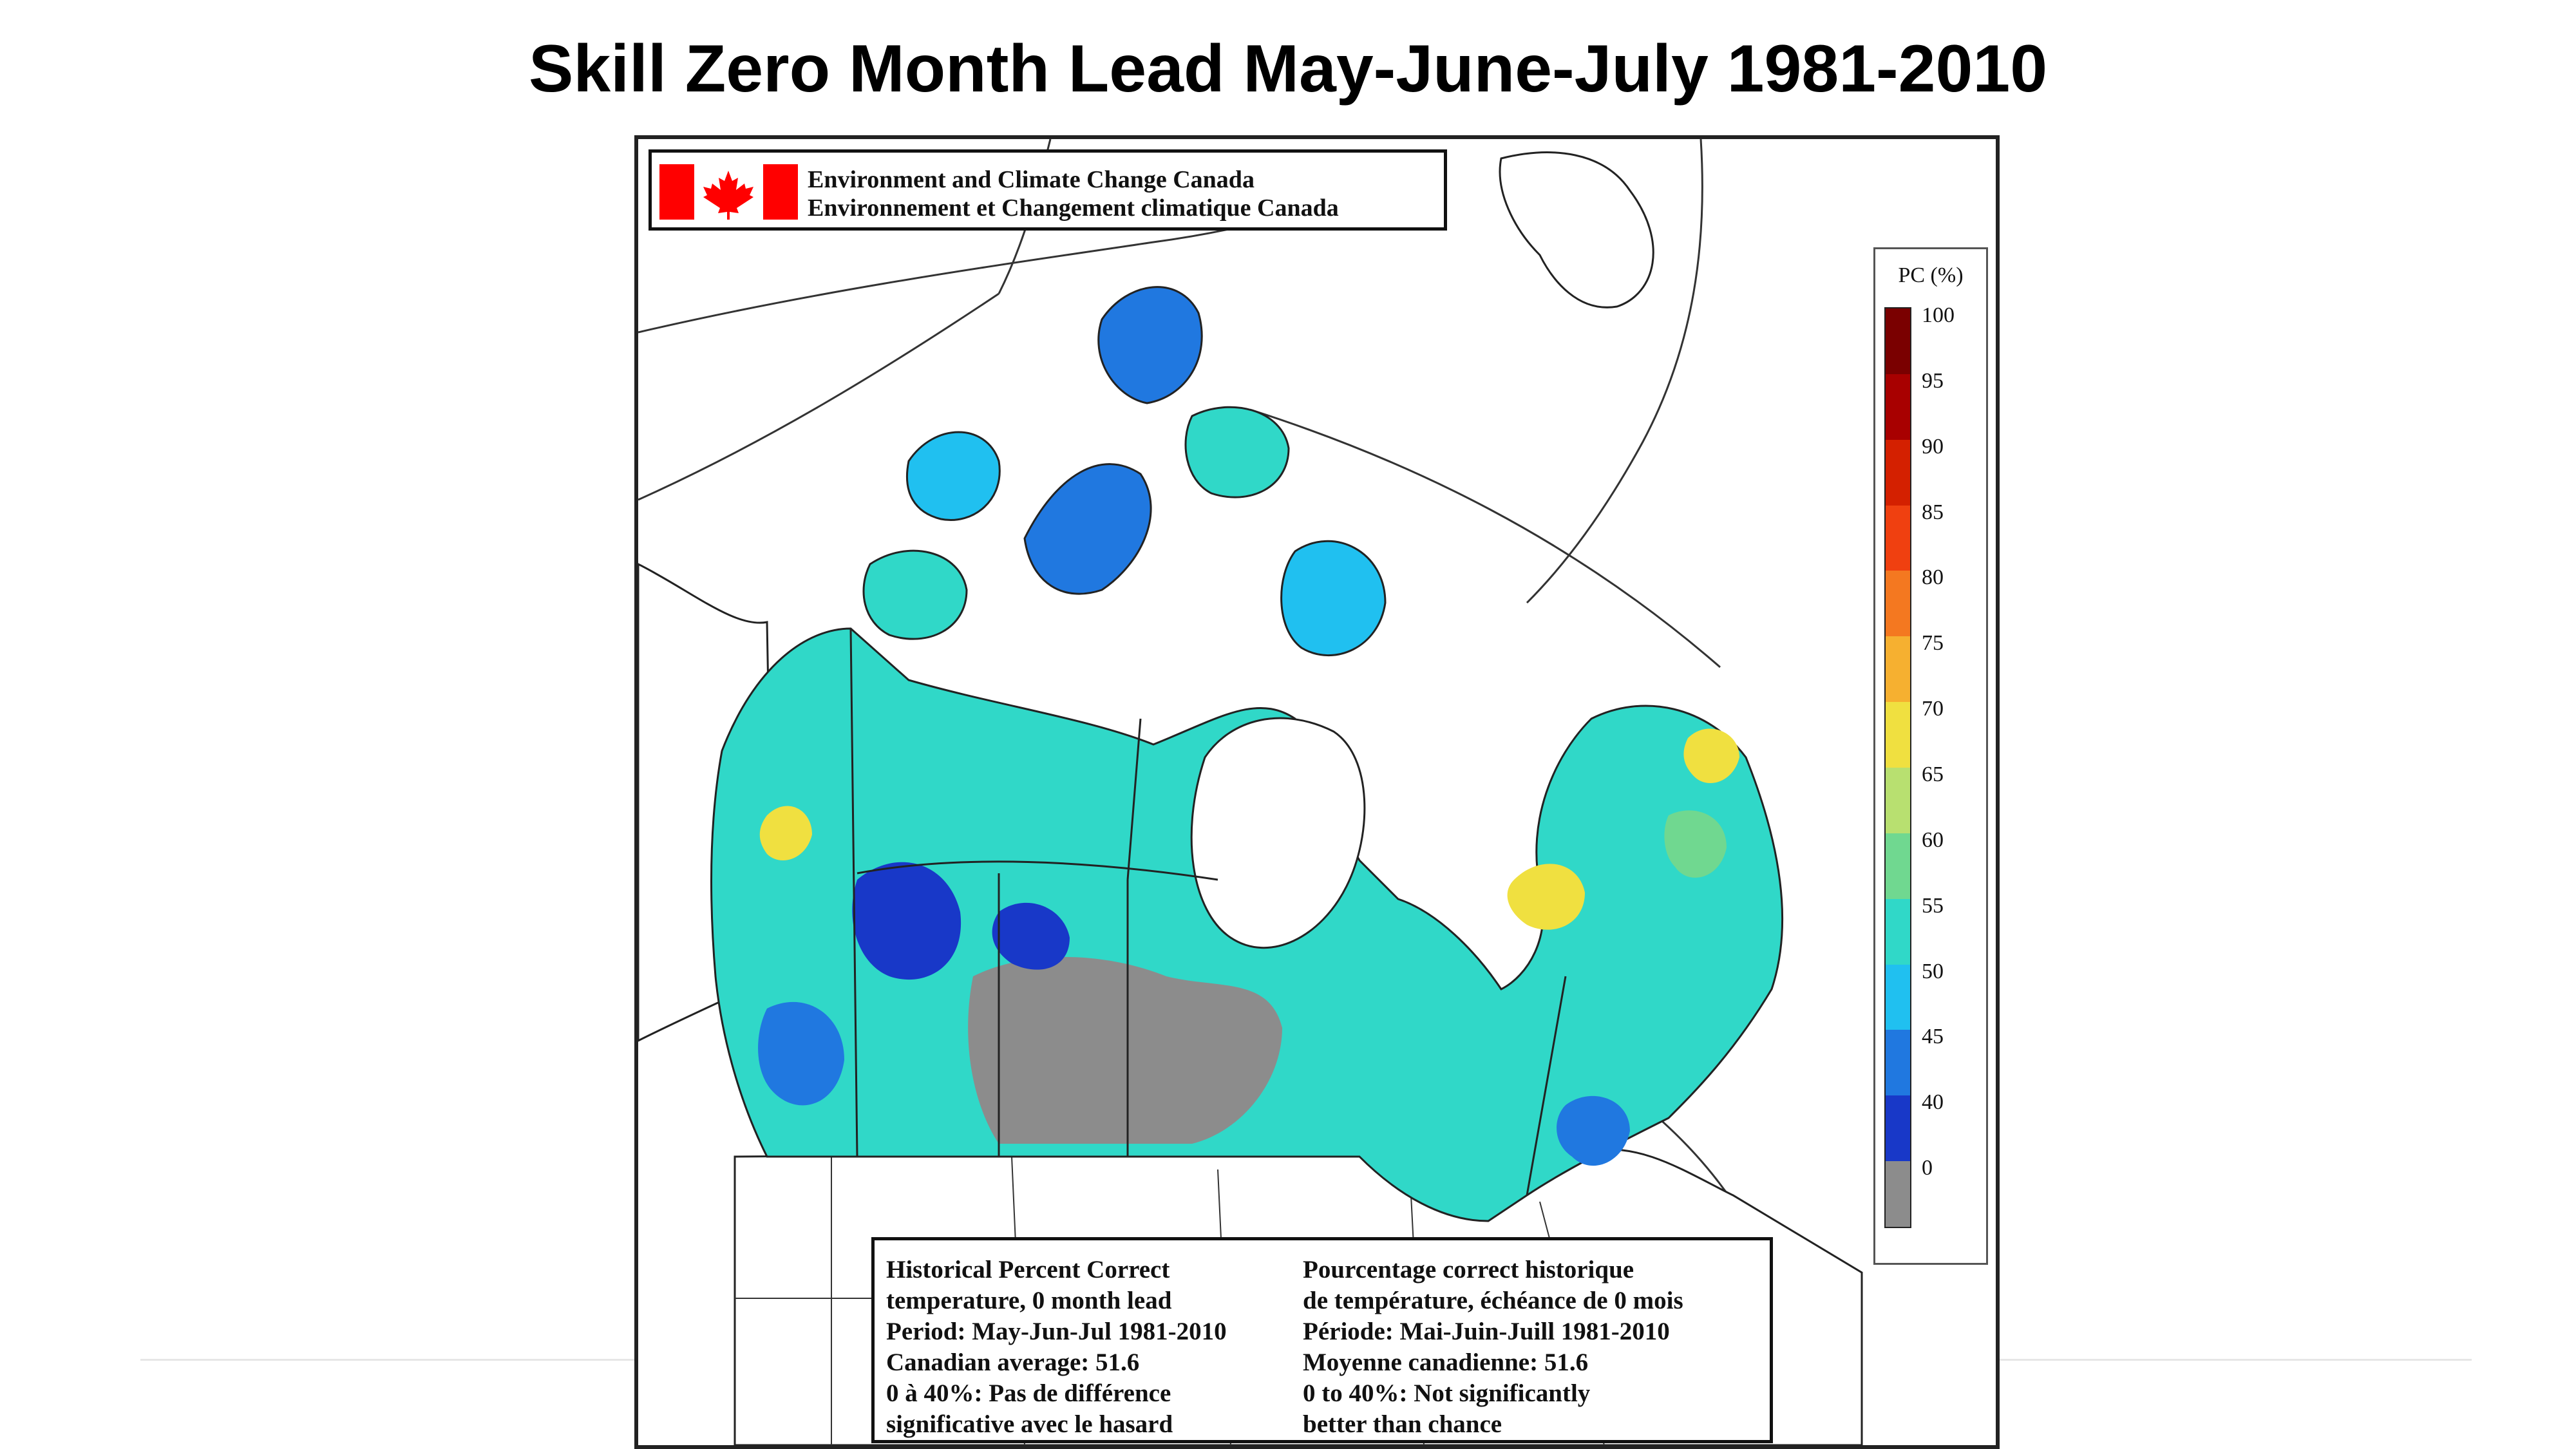  I want to click on info-french-line: better than chance, so click(1403, 1424).